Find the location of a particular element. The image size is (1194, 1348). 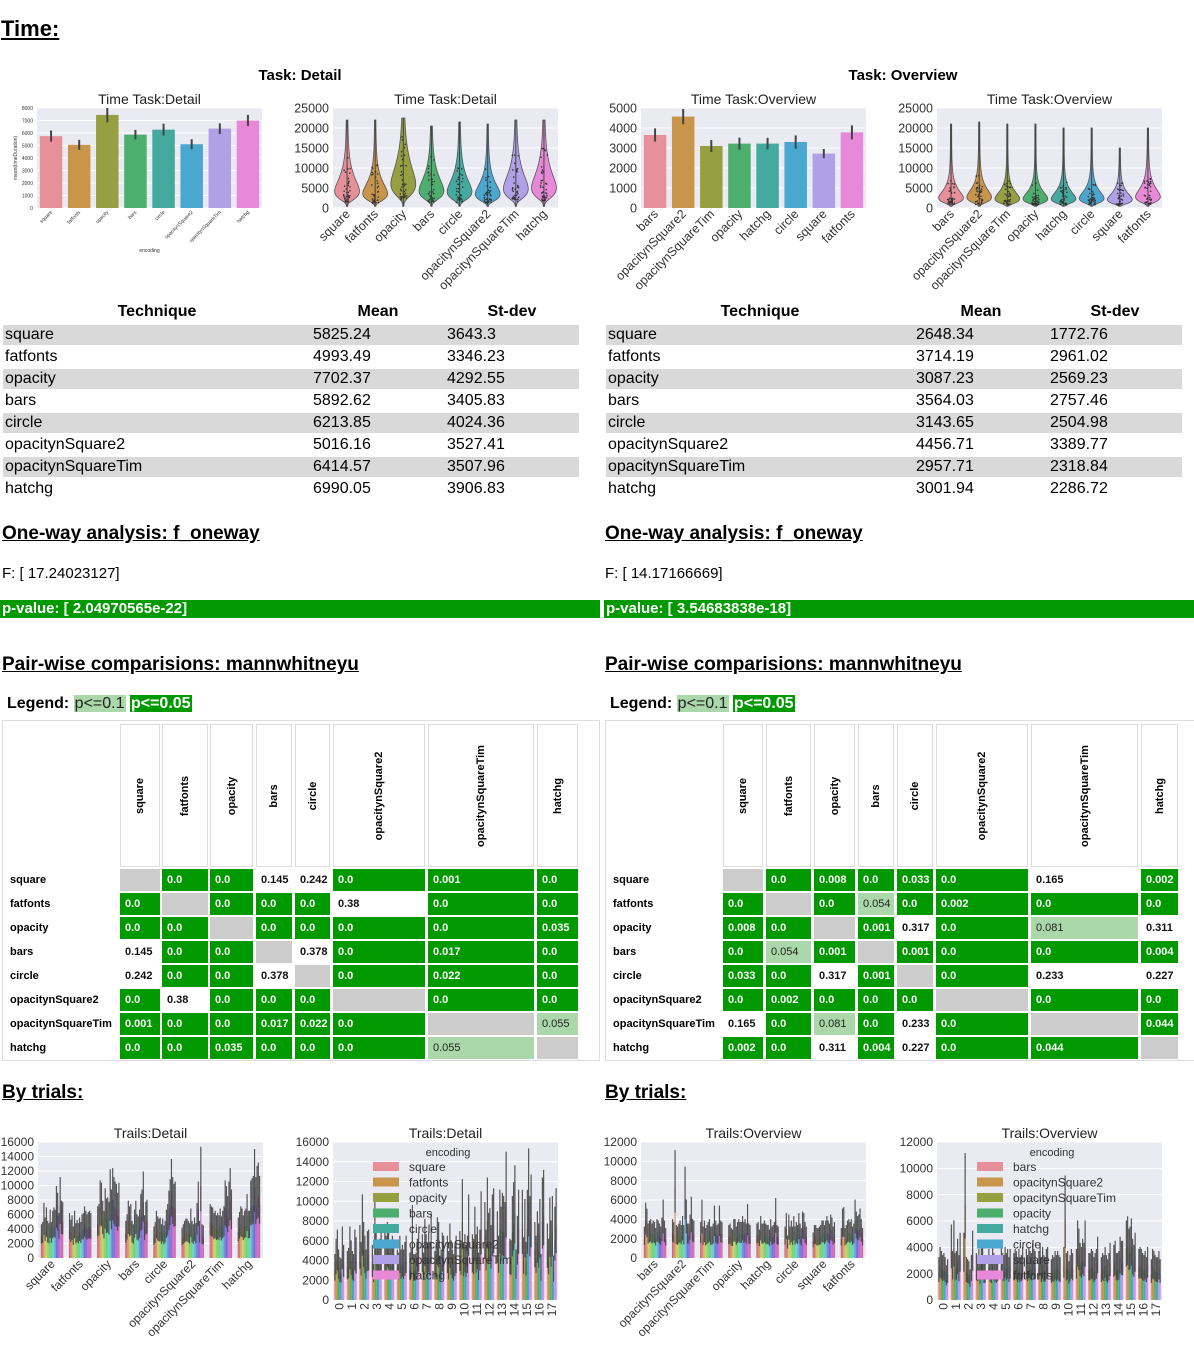

x-tick-label: circle is located at coordinates (450, 222).